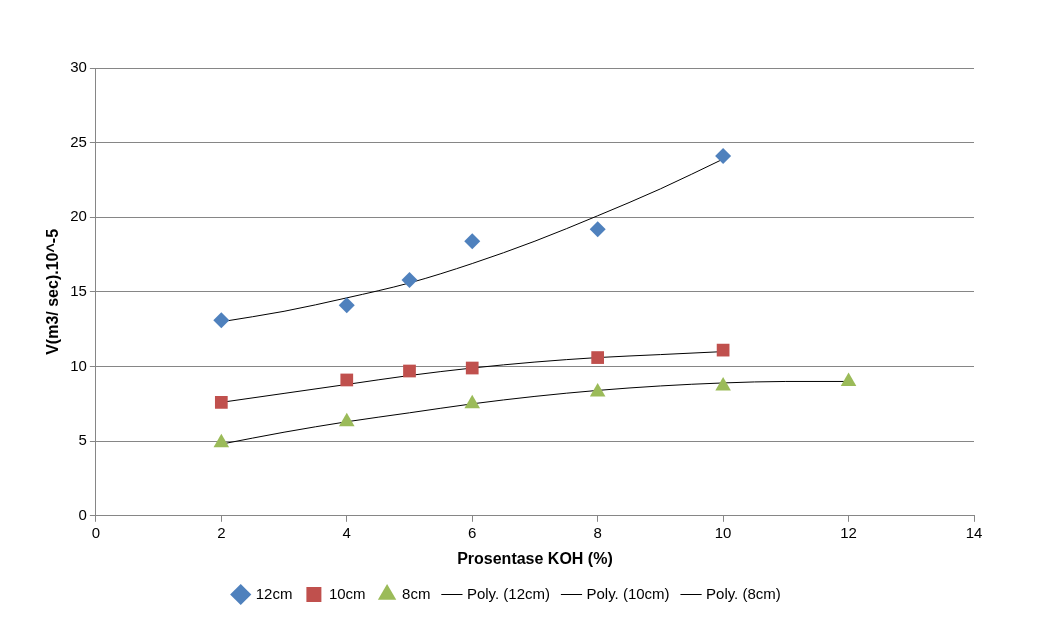  Describe the element at coordinates (78, 141) in the screenshot. I see `y-tick-label: 25` at that location.